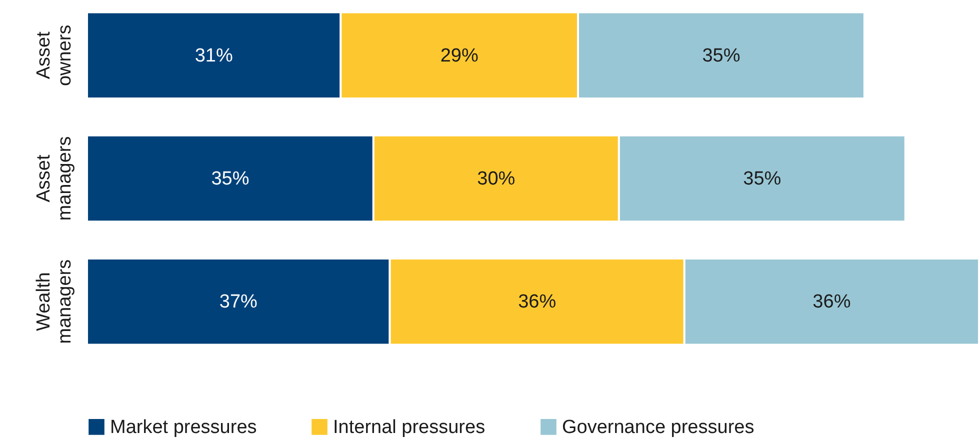  Describe the element at coordinates (183, 427) in the screenshot. I see `legend-label: Market pressures` at that location.